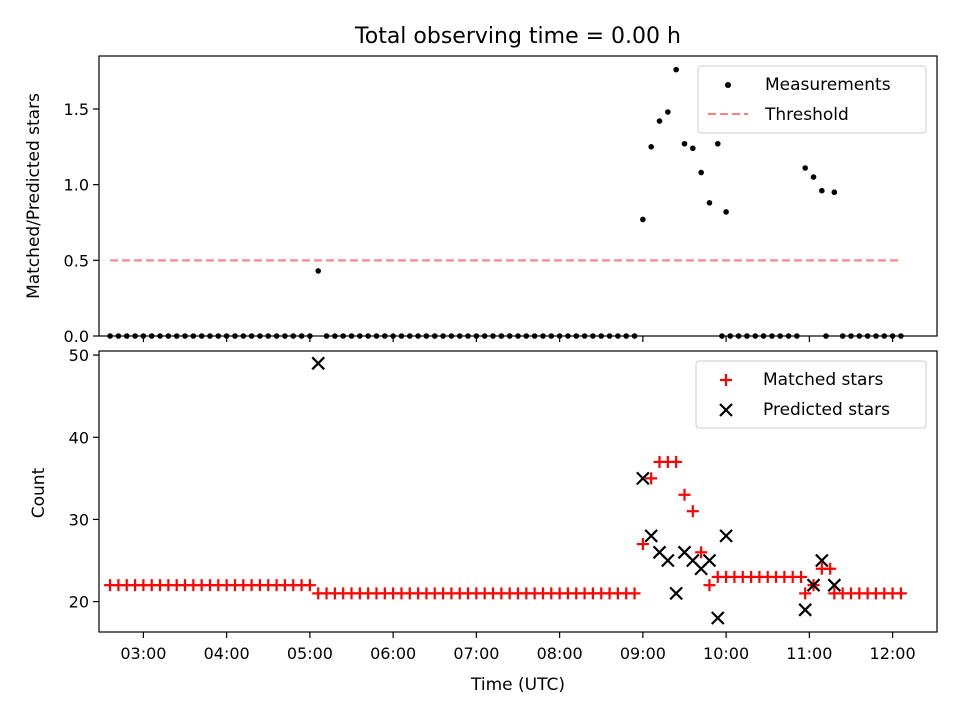 The width and height of the screenshot is (960, 720). What do you see at coordinates (79, 437) in the screenshot?
I see `y-tick-label: 40` at bounding box center [79, 437].